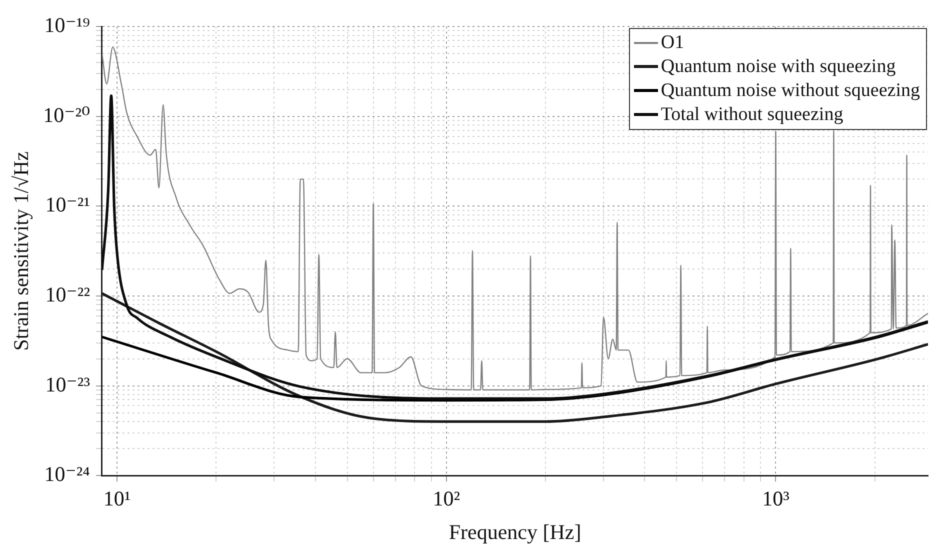 This screenshot has width=938, height=558. I want to click on y-tick-label: 10⁻¹⁹, so click(67, 25).